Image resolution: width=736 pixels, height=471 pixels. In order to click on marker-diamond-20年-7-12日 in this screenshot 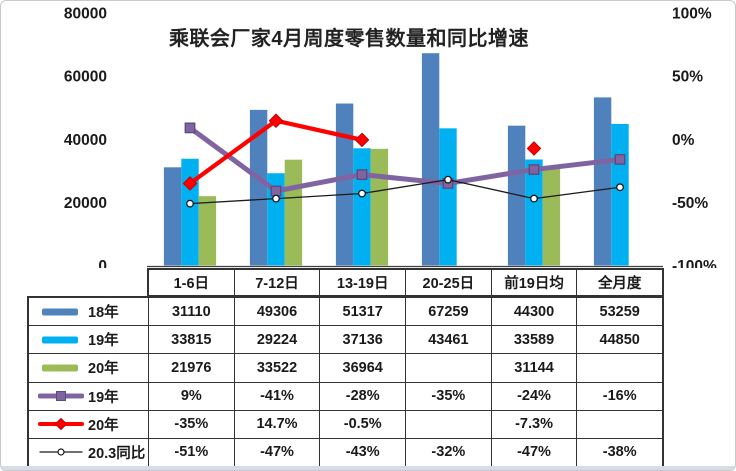, I will do `click(276, 120)`.